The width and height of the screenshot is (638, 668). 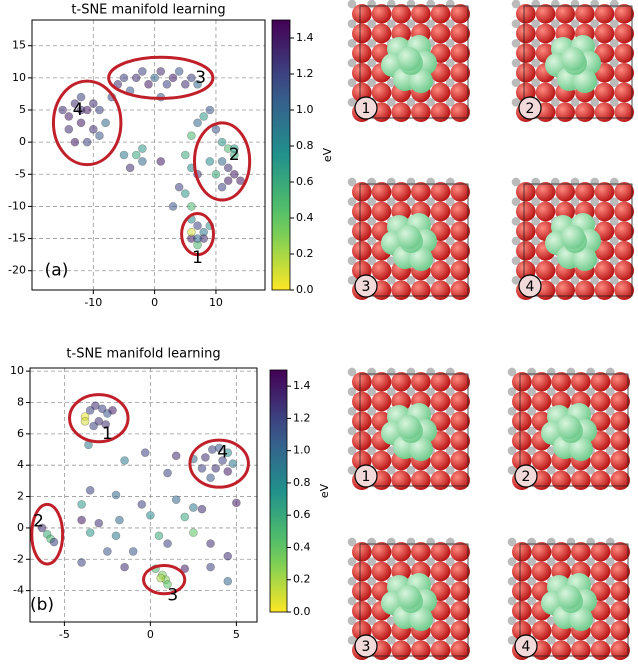 I want to click on annotation: 4, so click(x=222, y=453).